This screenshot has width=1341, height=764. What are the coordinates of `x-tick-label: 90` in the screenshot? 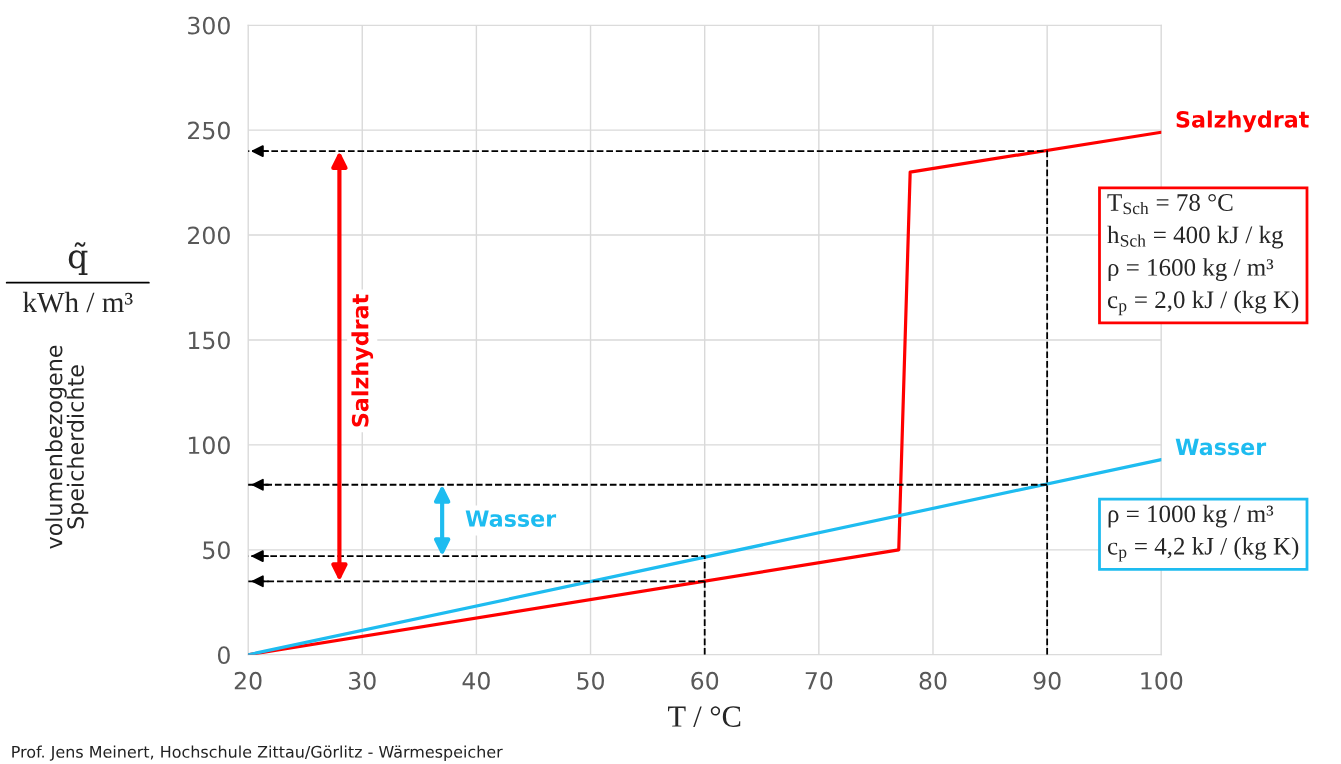 It's located at (1047, 680).